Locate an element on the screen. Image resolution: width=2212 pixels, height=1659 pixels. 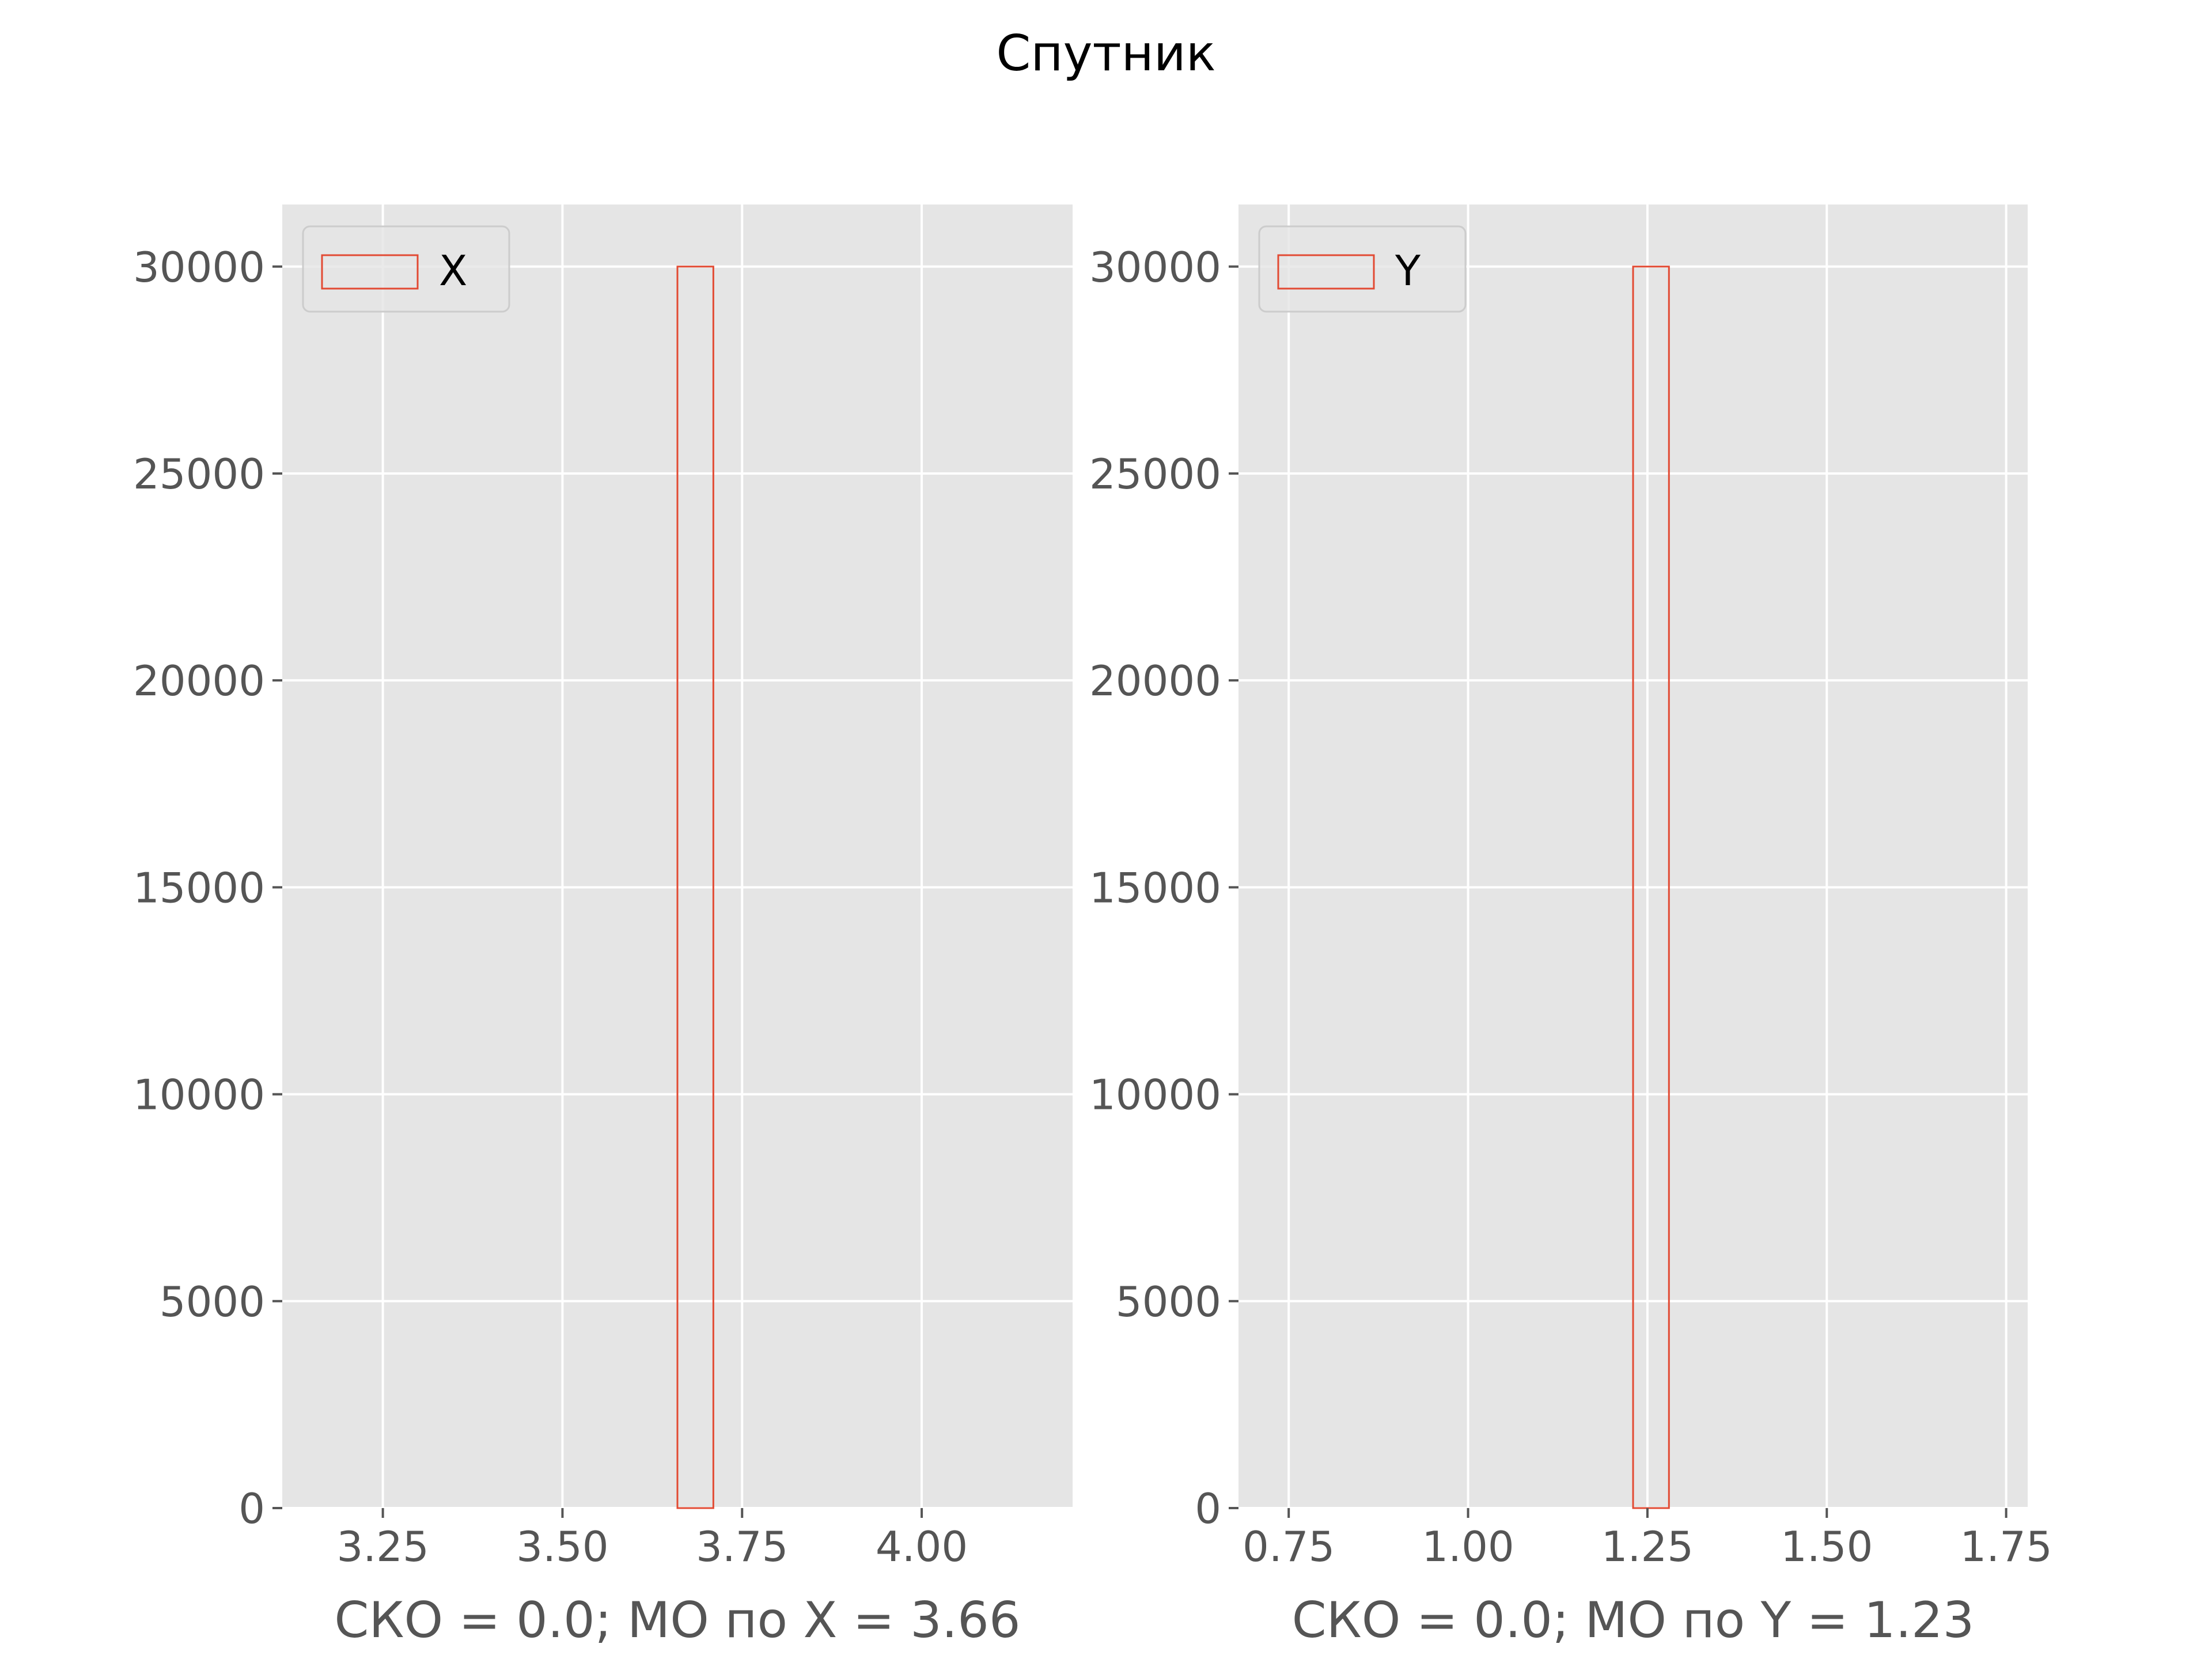
figure-title: Спутник is located at coordinates (1105, 53).